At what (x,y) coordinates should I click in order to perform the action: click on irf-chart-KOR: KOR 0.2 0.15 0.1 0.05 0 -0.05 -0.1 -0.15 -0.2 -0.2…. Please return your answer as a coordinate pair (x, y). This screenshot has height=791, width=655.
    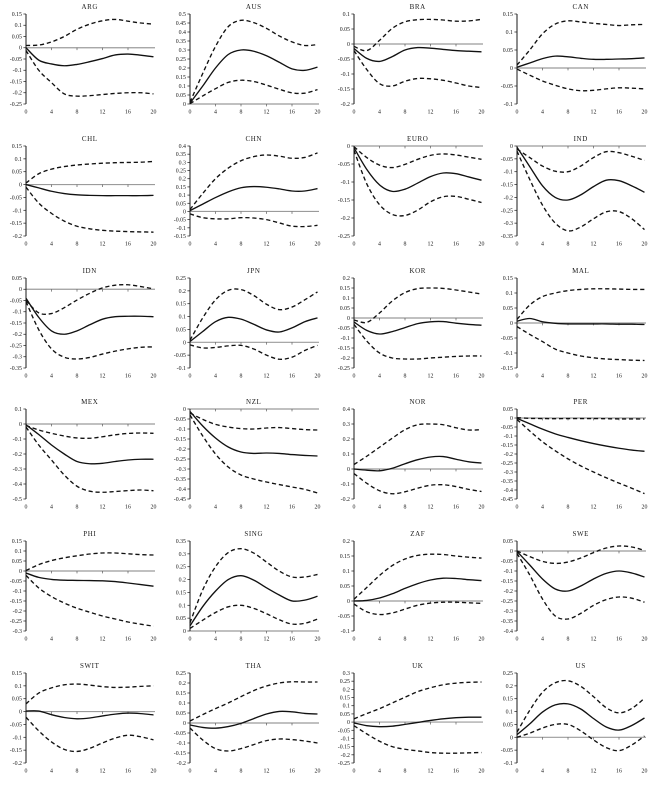
    Looking at the image, I should click on (410, 323).